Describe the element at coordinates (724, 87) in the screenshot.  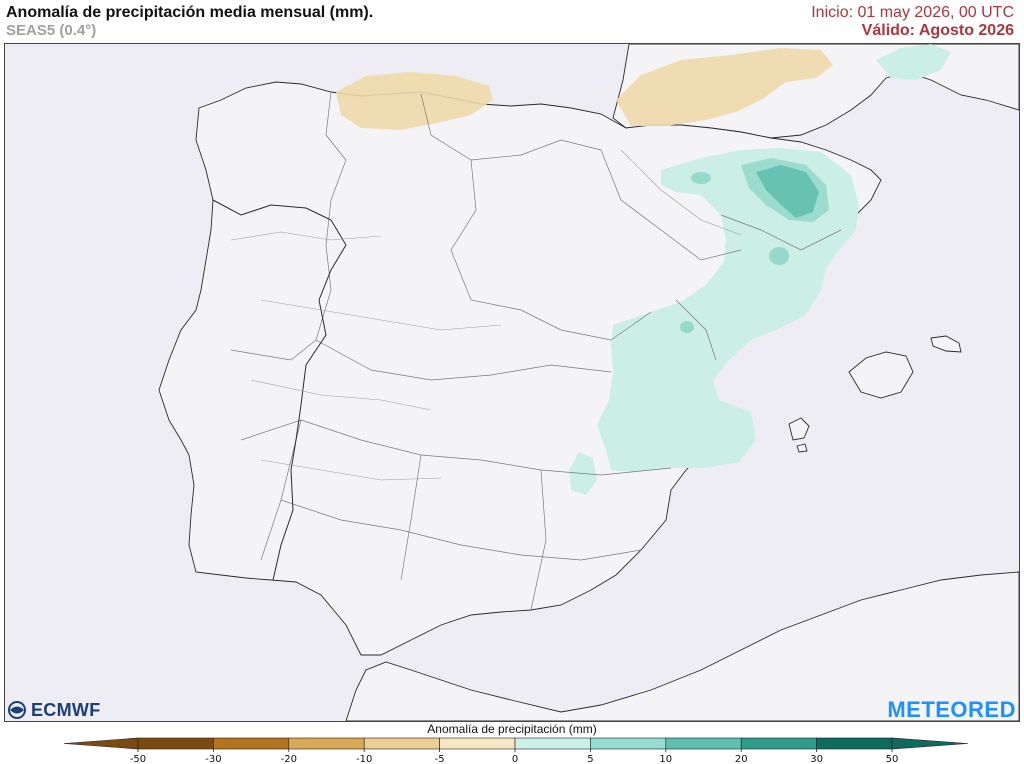
I see `anomaly-negative-gascony` at that location.